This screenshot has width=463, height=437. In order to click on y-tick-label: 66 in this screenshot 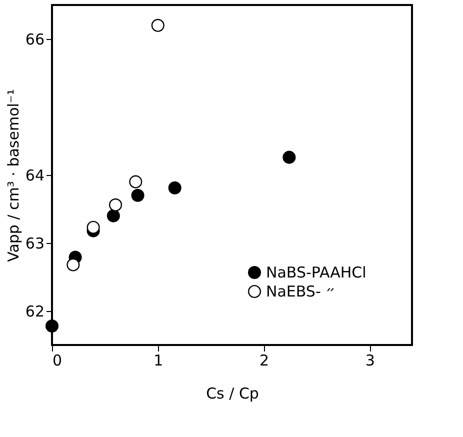, I will do `click(34, 39)`.